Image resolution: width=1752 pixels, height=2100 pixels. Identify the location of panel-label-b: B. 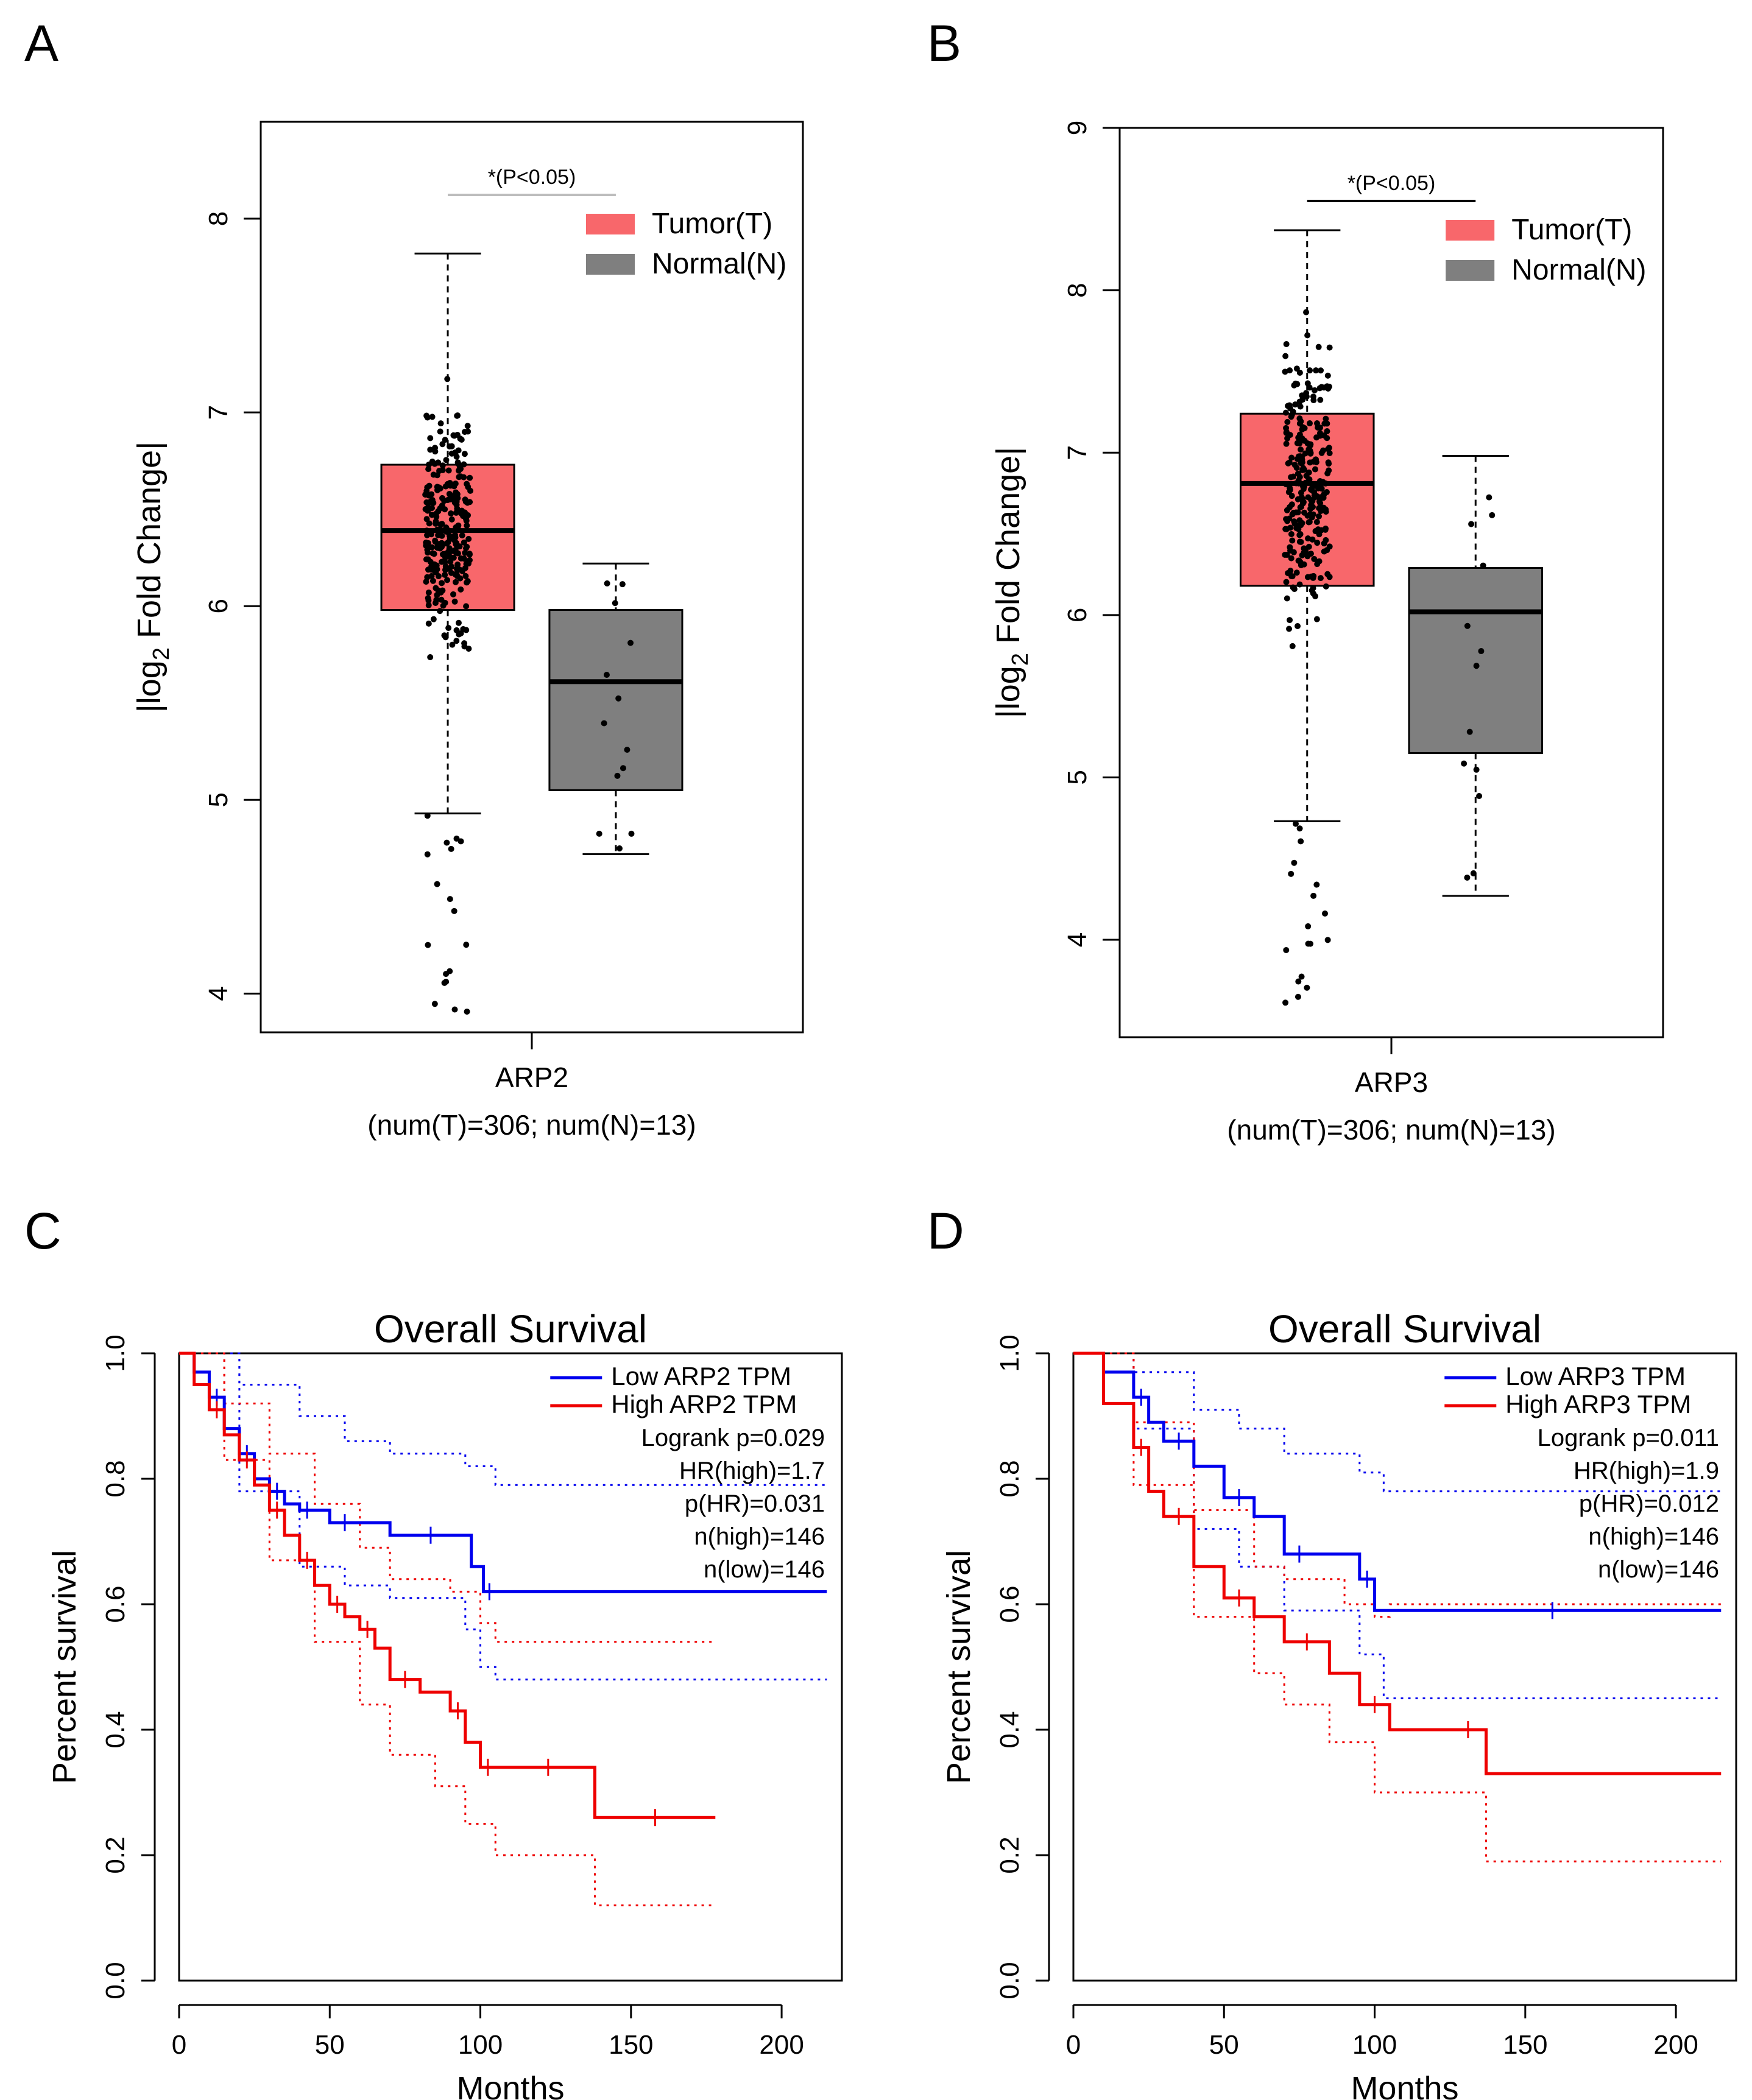
(944, 43).